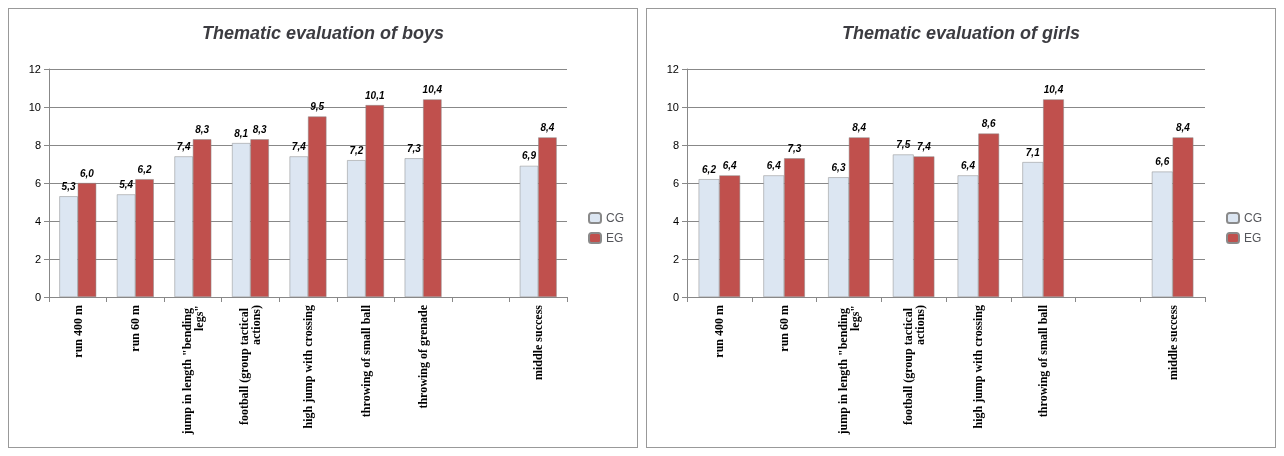 The height and width of the screenshot is (456, 1284). Describe the element at coordinates (317, 106) in the screenshot. I see `data-label: 9,5` at that location.